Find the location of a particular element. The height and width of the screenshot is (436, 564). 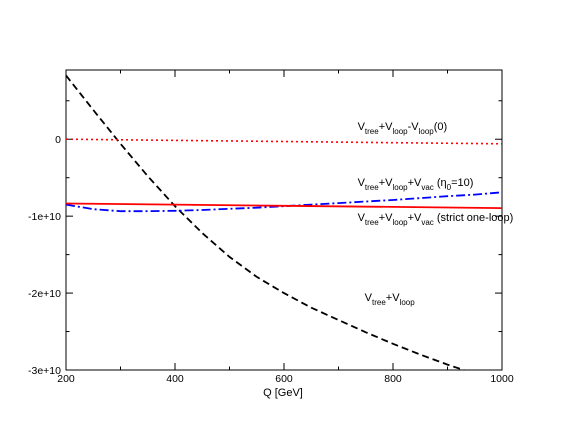

y-tick-label: 0 is located at coordinates (58, 140).